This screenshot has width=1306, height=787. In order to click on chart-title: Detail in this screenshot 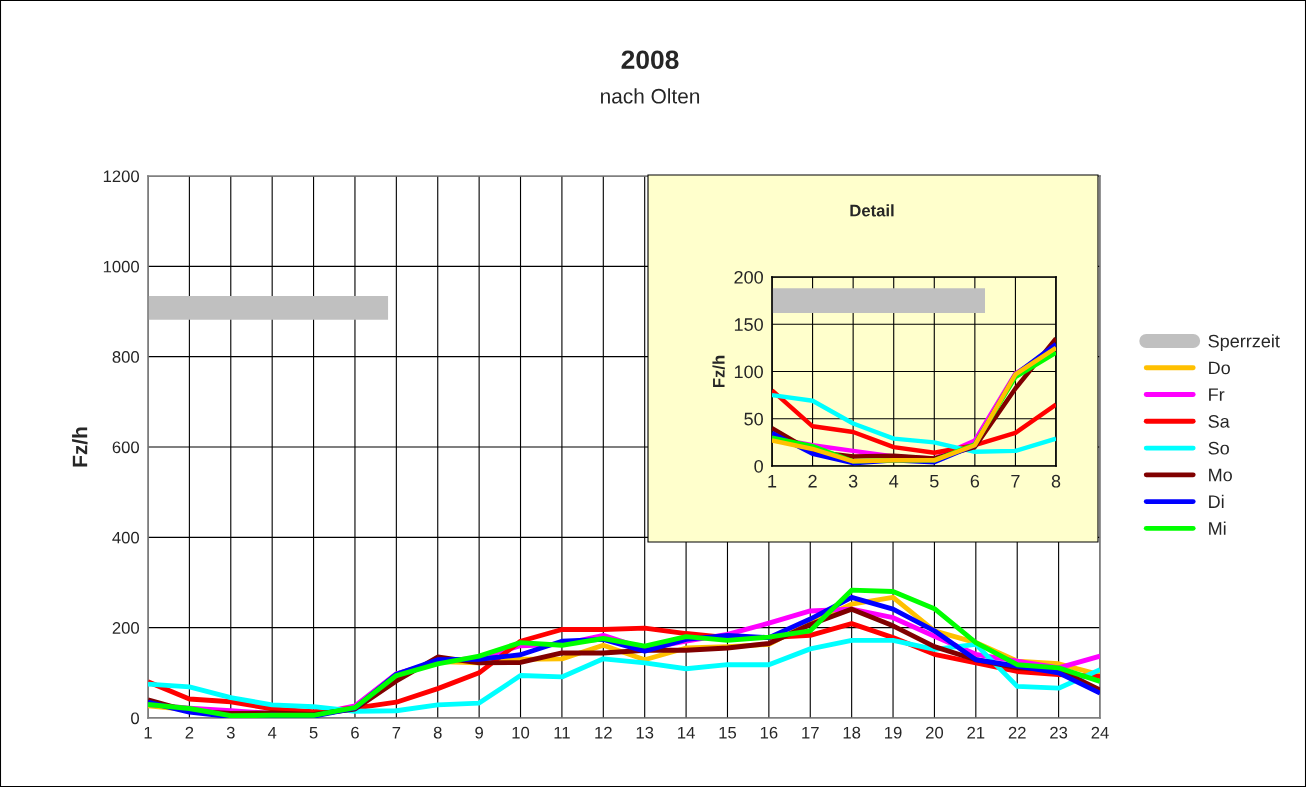, I will do `click(872, 210)`.